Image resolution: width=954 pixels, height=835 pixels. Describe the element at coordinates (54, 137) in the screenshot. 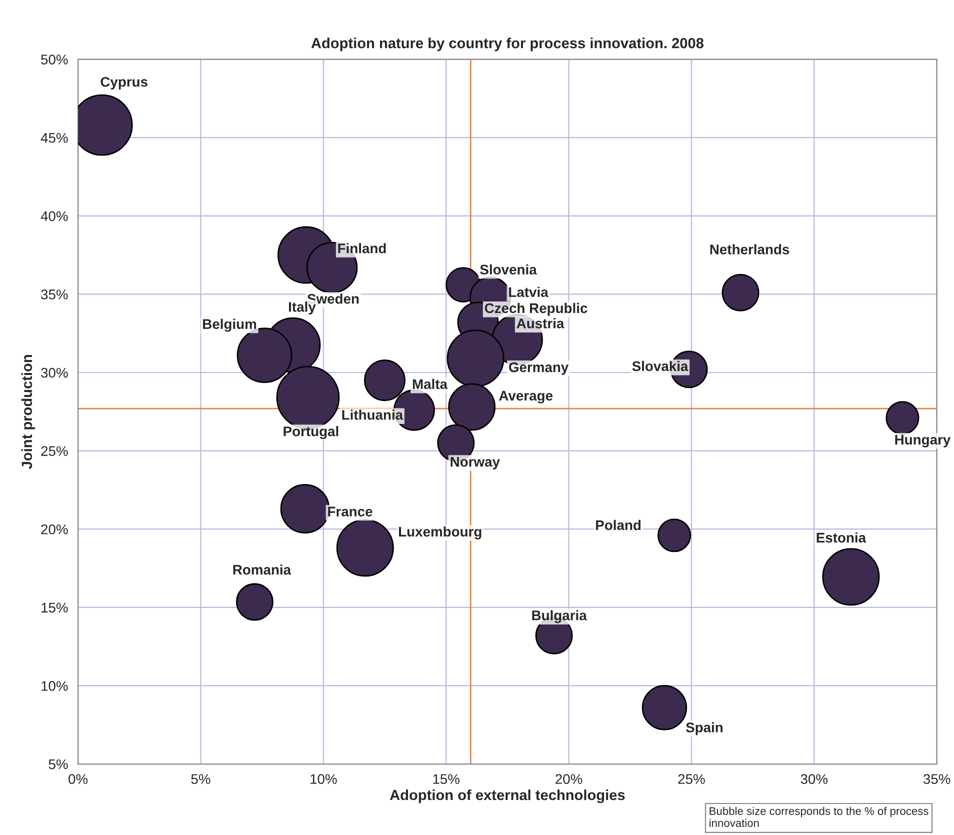

I see `y-tick-label: 45%` at that location.